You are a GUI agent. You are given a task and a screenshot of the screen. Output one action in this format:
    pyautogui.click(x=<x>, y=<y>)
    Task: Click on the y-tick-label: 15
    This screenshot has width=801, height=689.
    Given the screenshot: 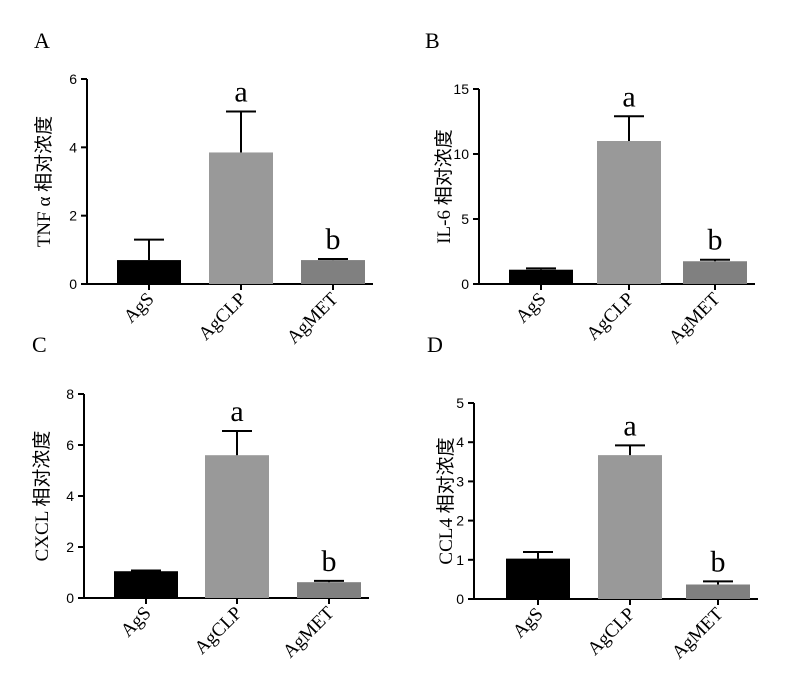 What is the action you would take?
    pyautogui.click(x=461, y=89)
    